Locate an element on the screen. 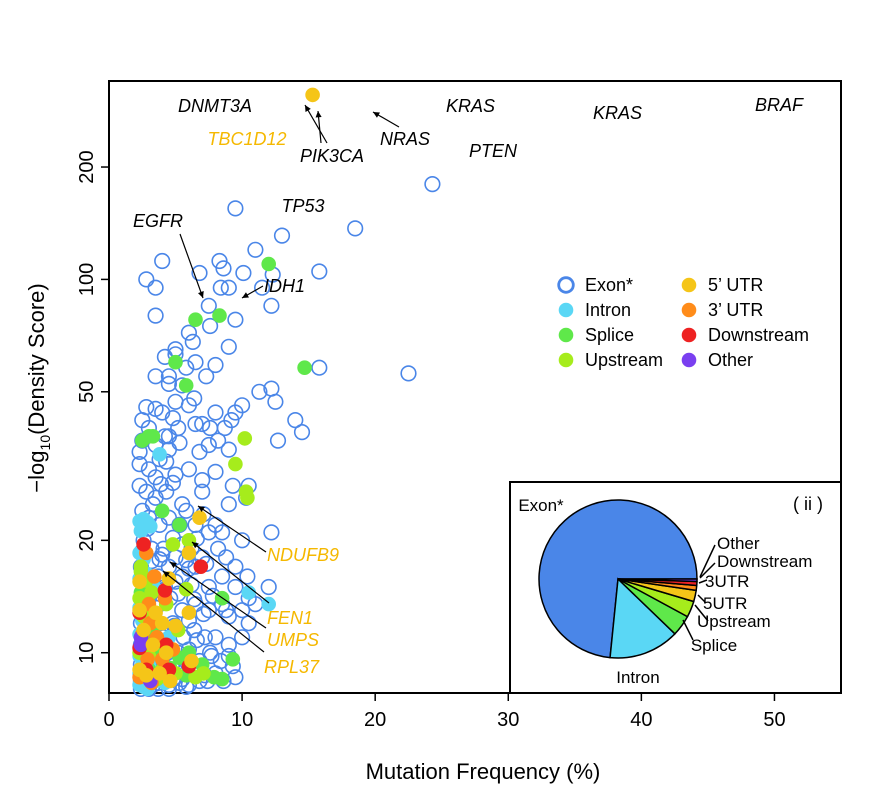 Image resolution: width=869 pixels, height=801 pixels. pie-slice-label: 5UTR is located at coordinates (725, 603).